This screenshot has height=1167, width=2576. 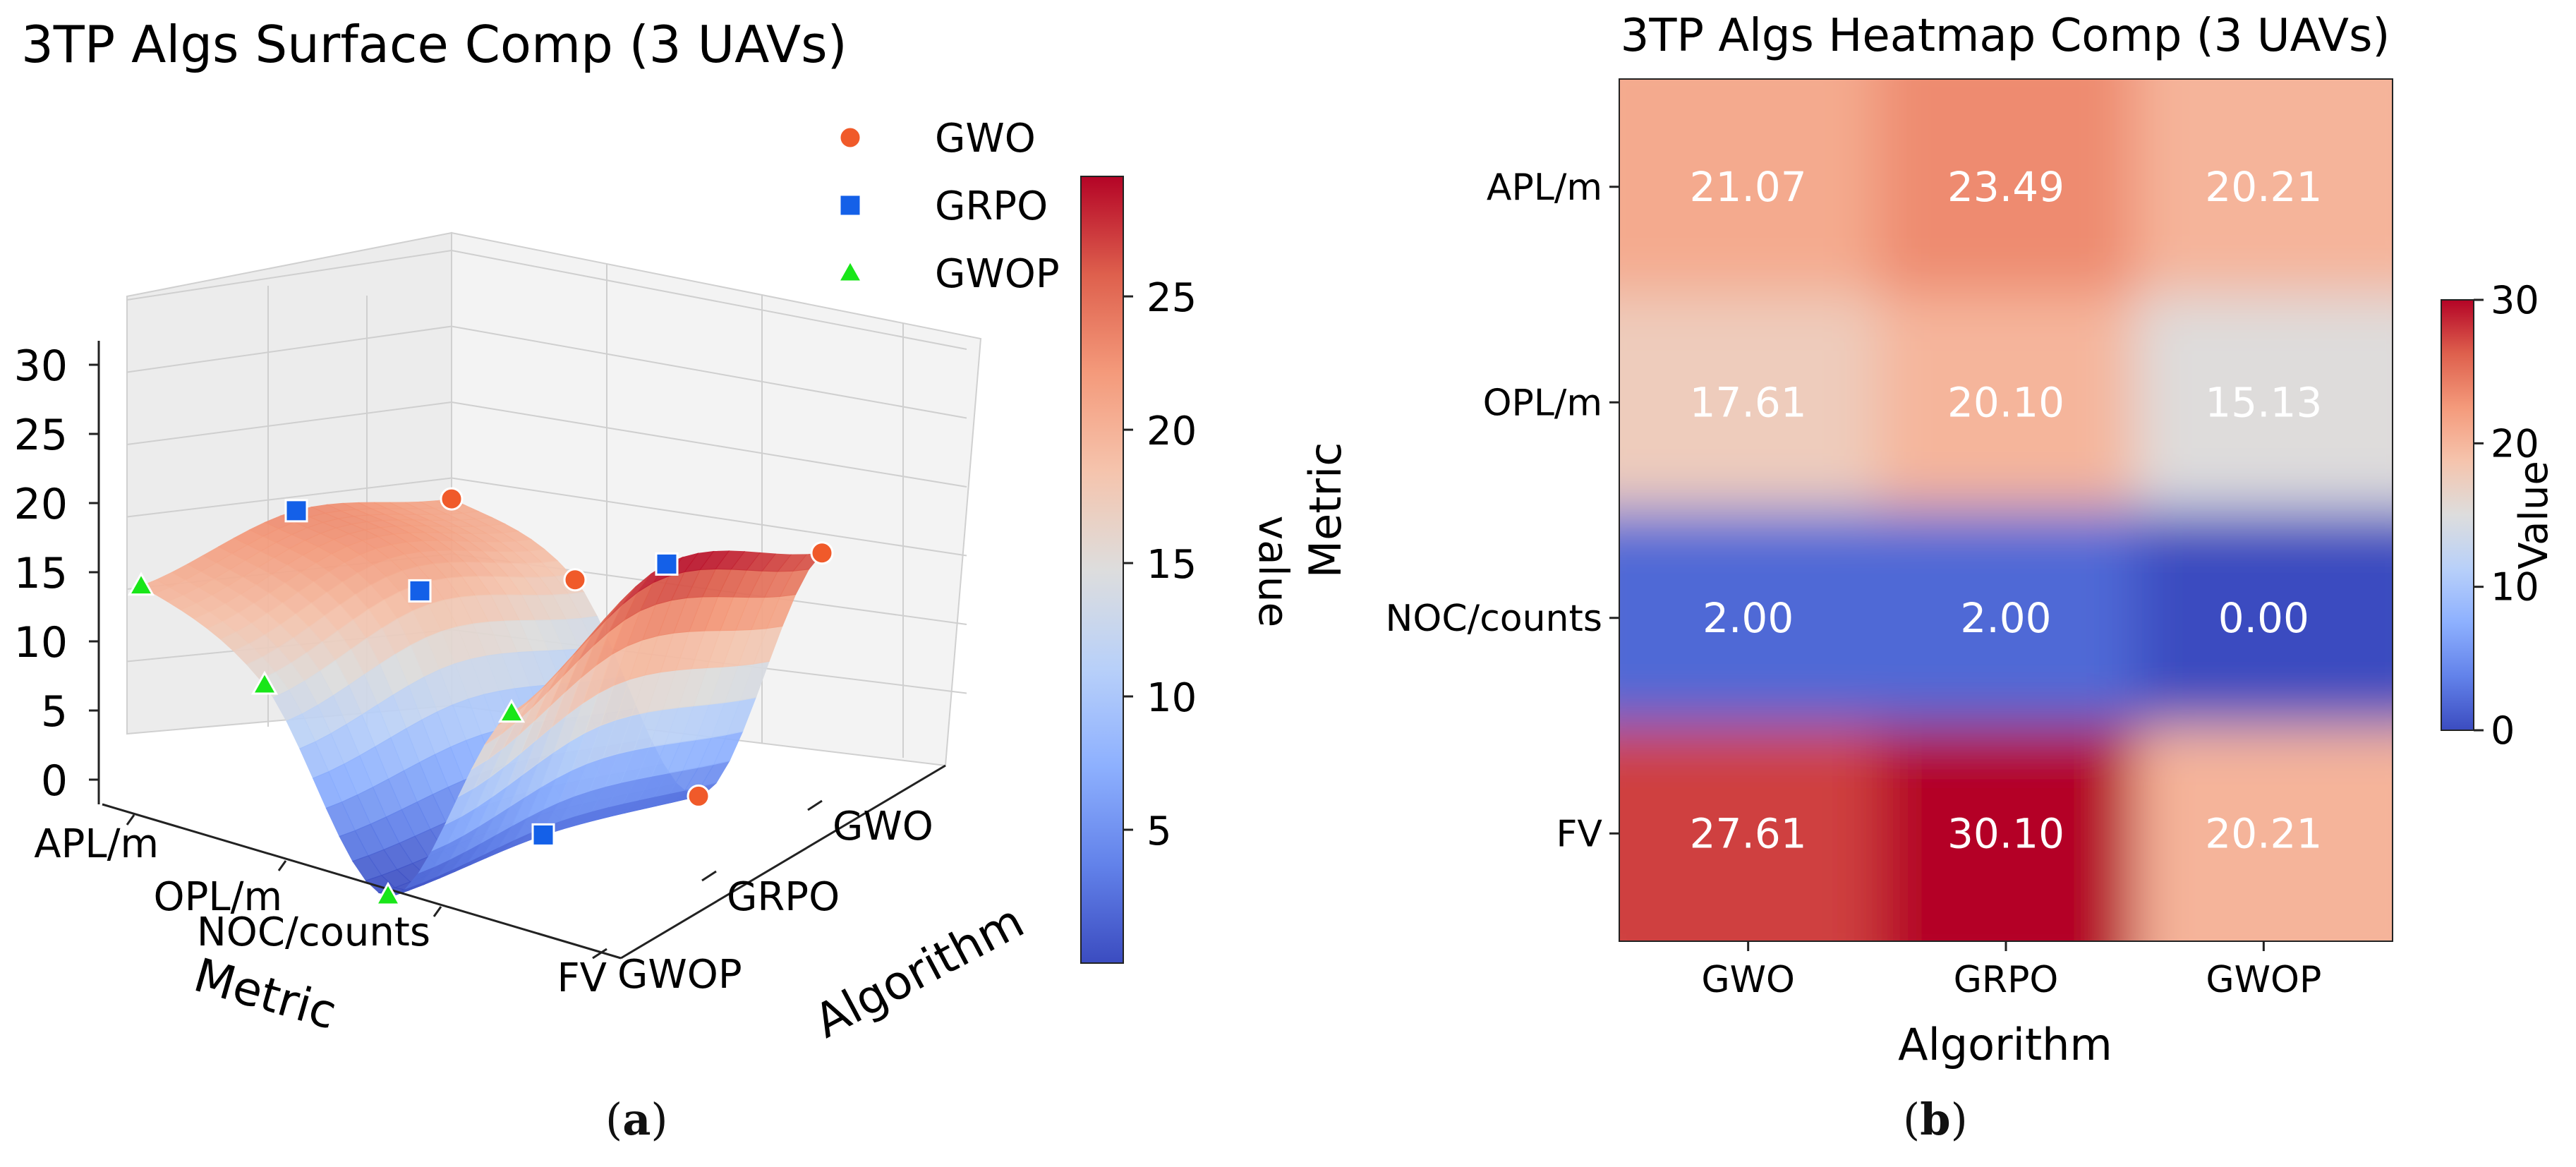 What do you see at coordinates (998, 274) in the screenshot?
I see `legend-label-gwop: GWOP` at bounding box center [998, 274].